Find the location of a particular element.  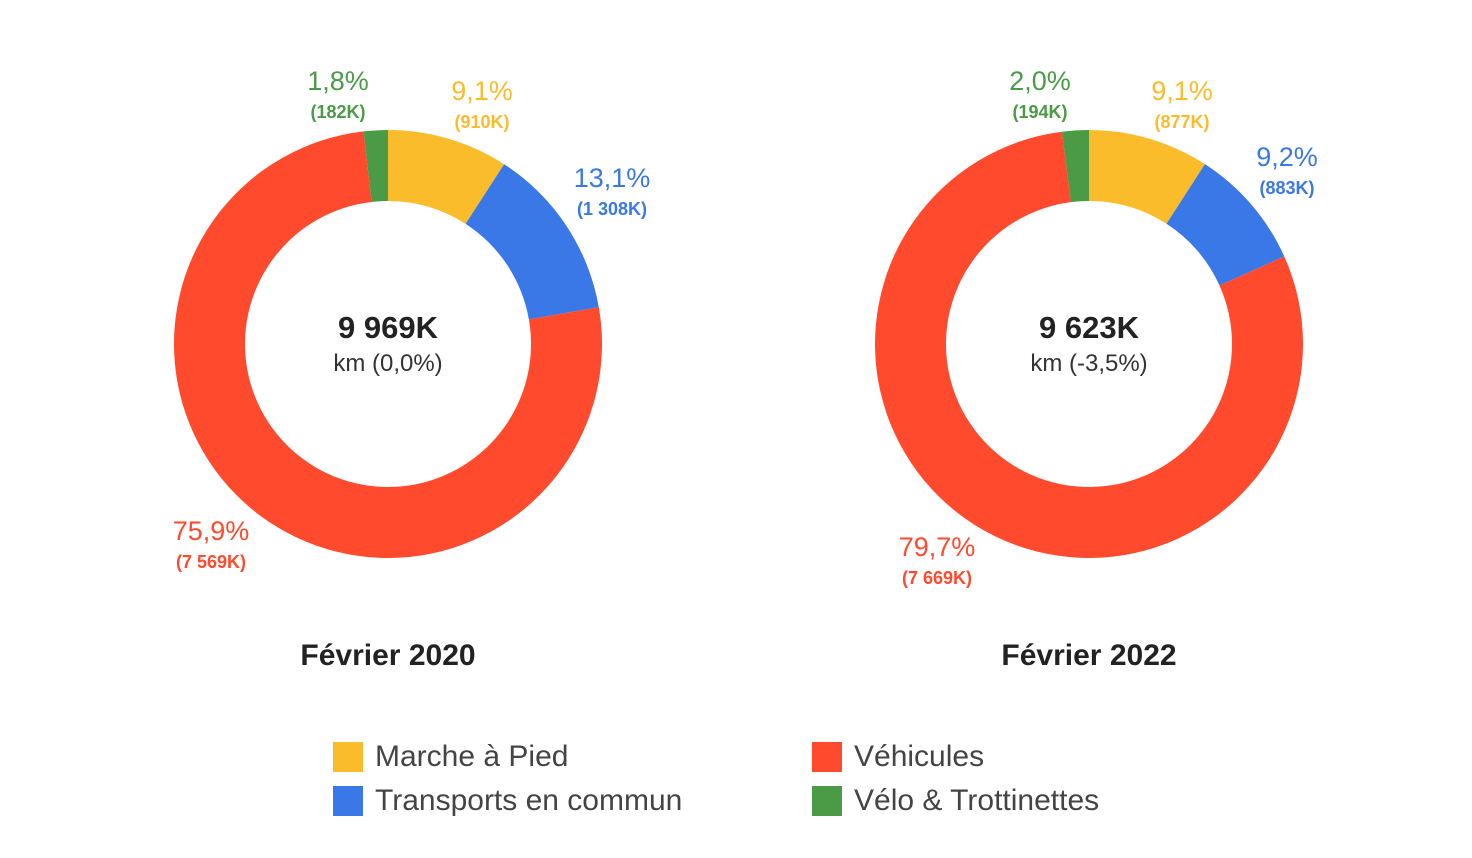

legend-item-walking: Marche à Pied is located at coordinates (450, 757).